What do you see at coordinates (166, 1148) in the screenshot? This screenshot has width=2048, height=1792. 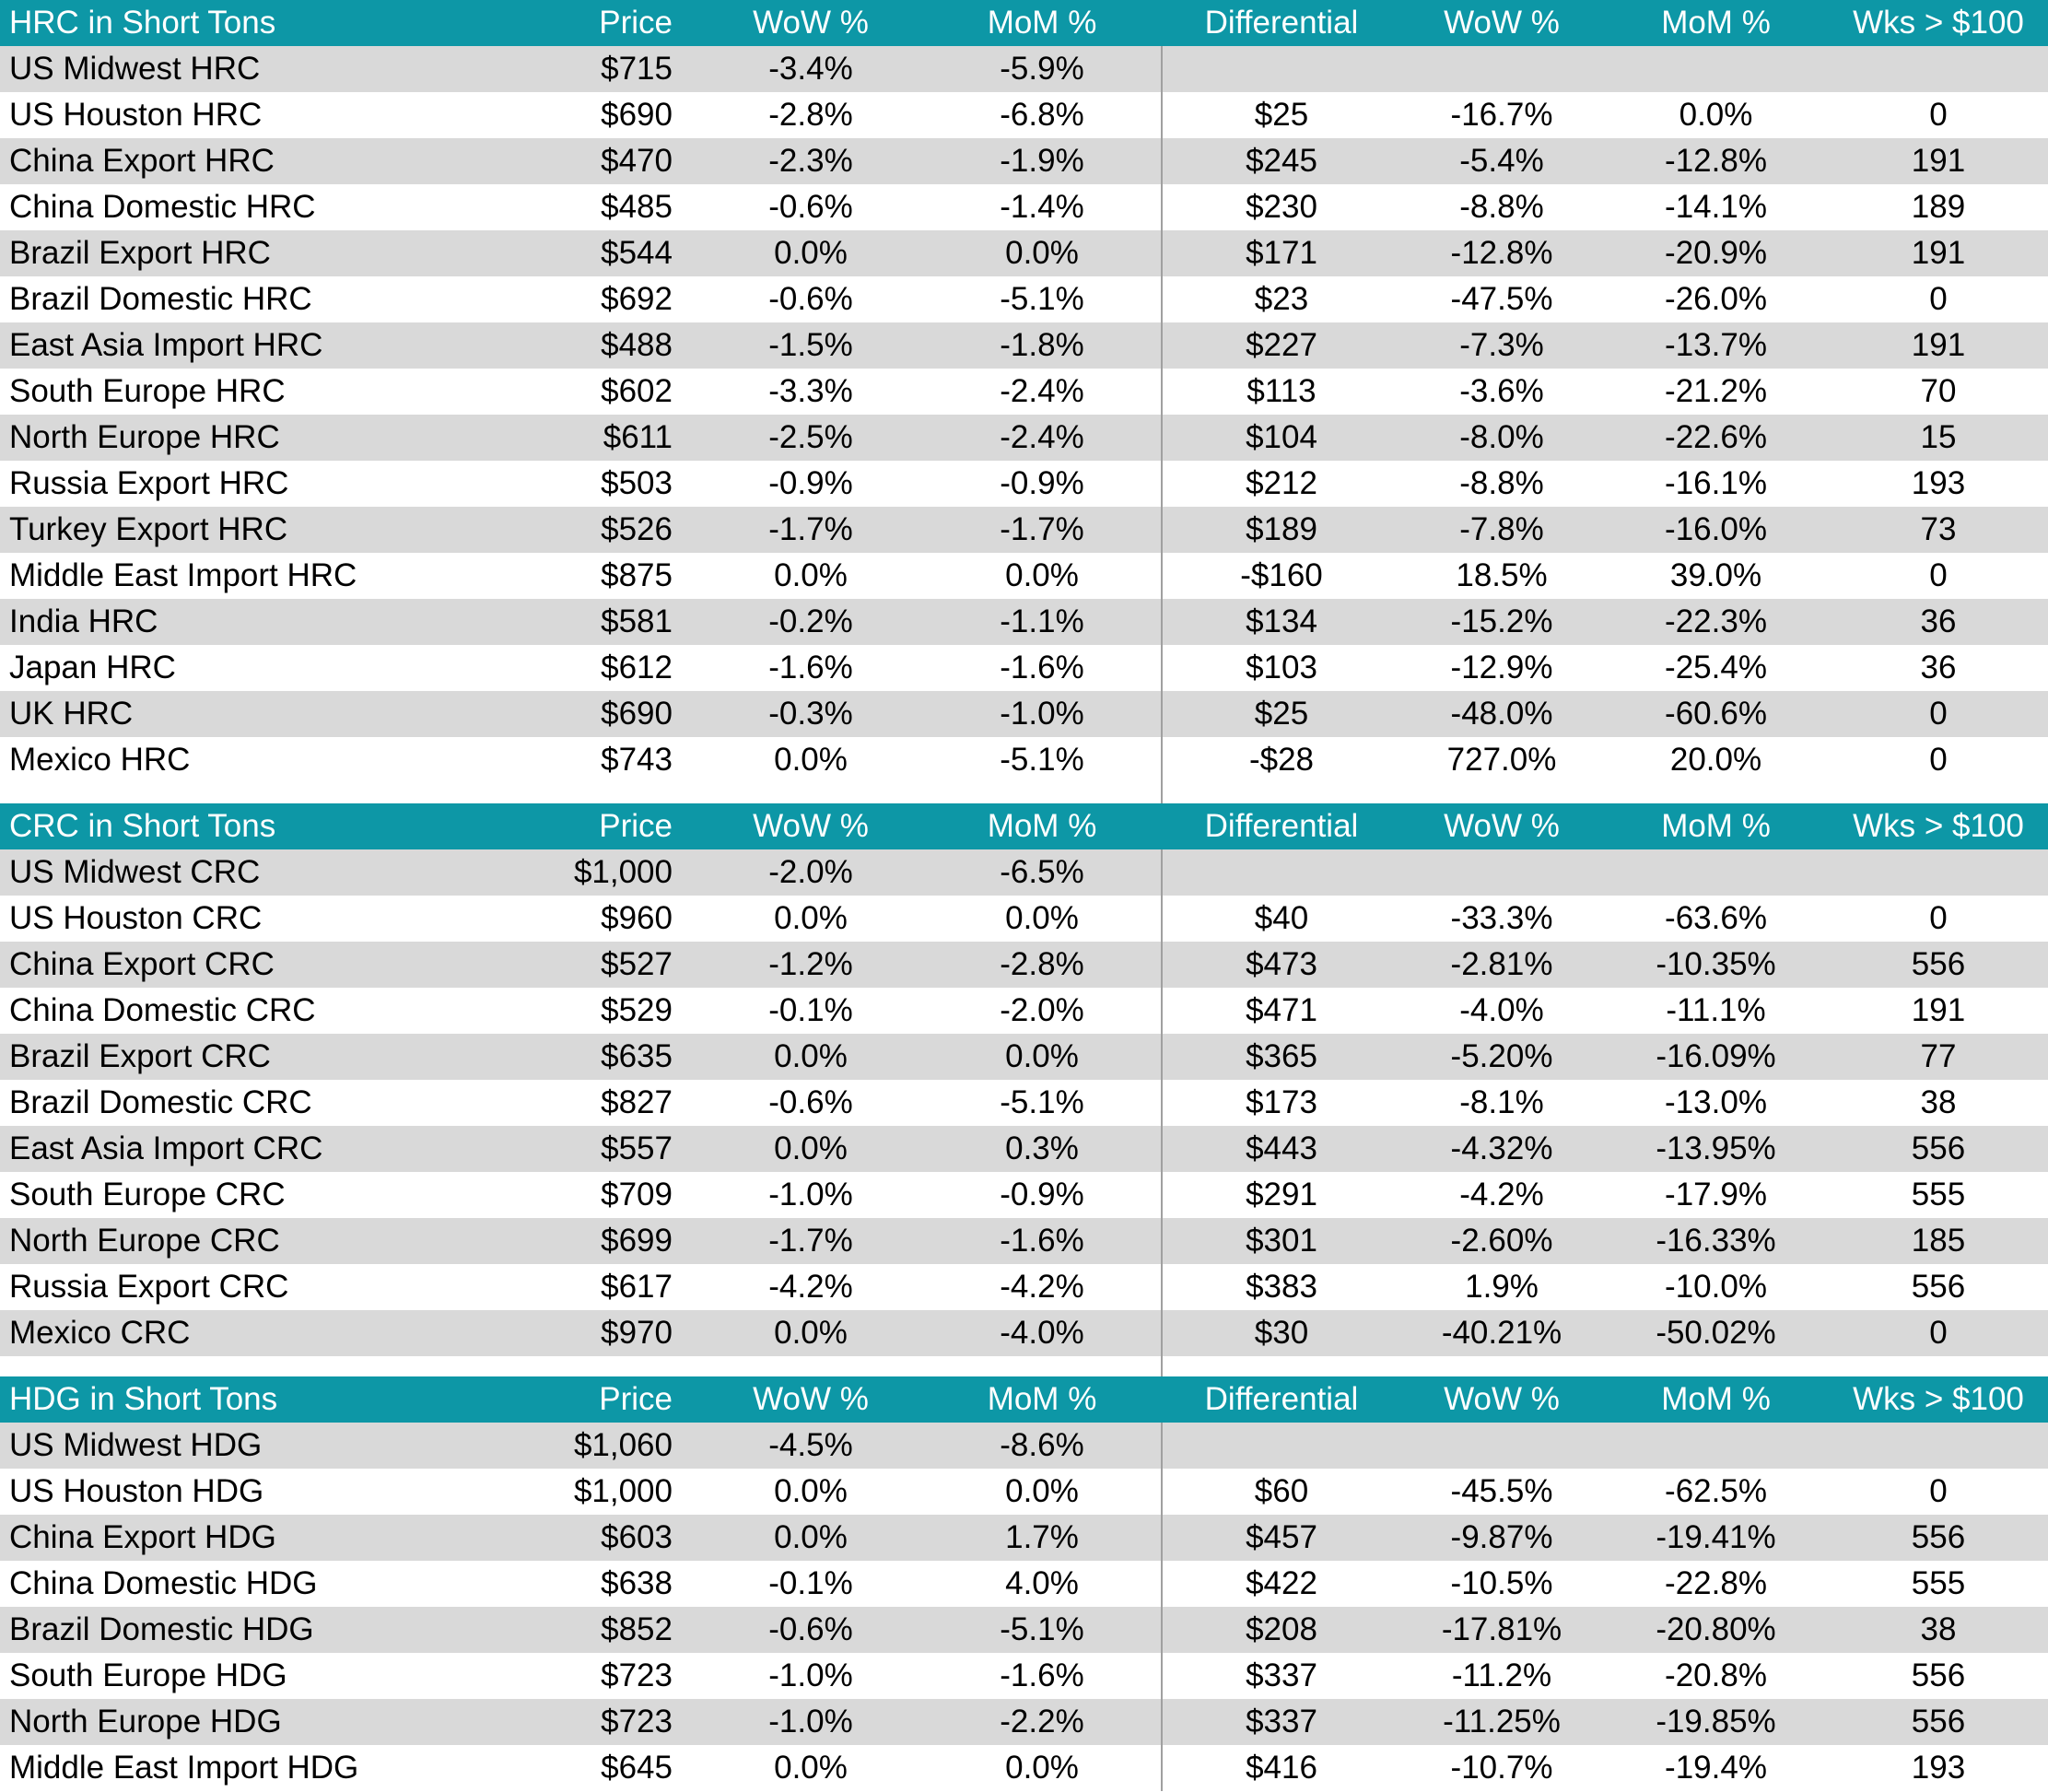 I see `row-label: East Asia Import CRC` at bounding box center [166, 1148].